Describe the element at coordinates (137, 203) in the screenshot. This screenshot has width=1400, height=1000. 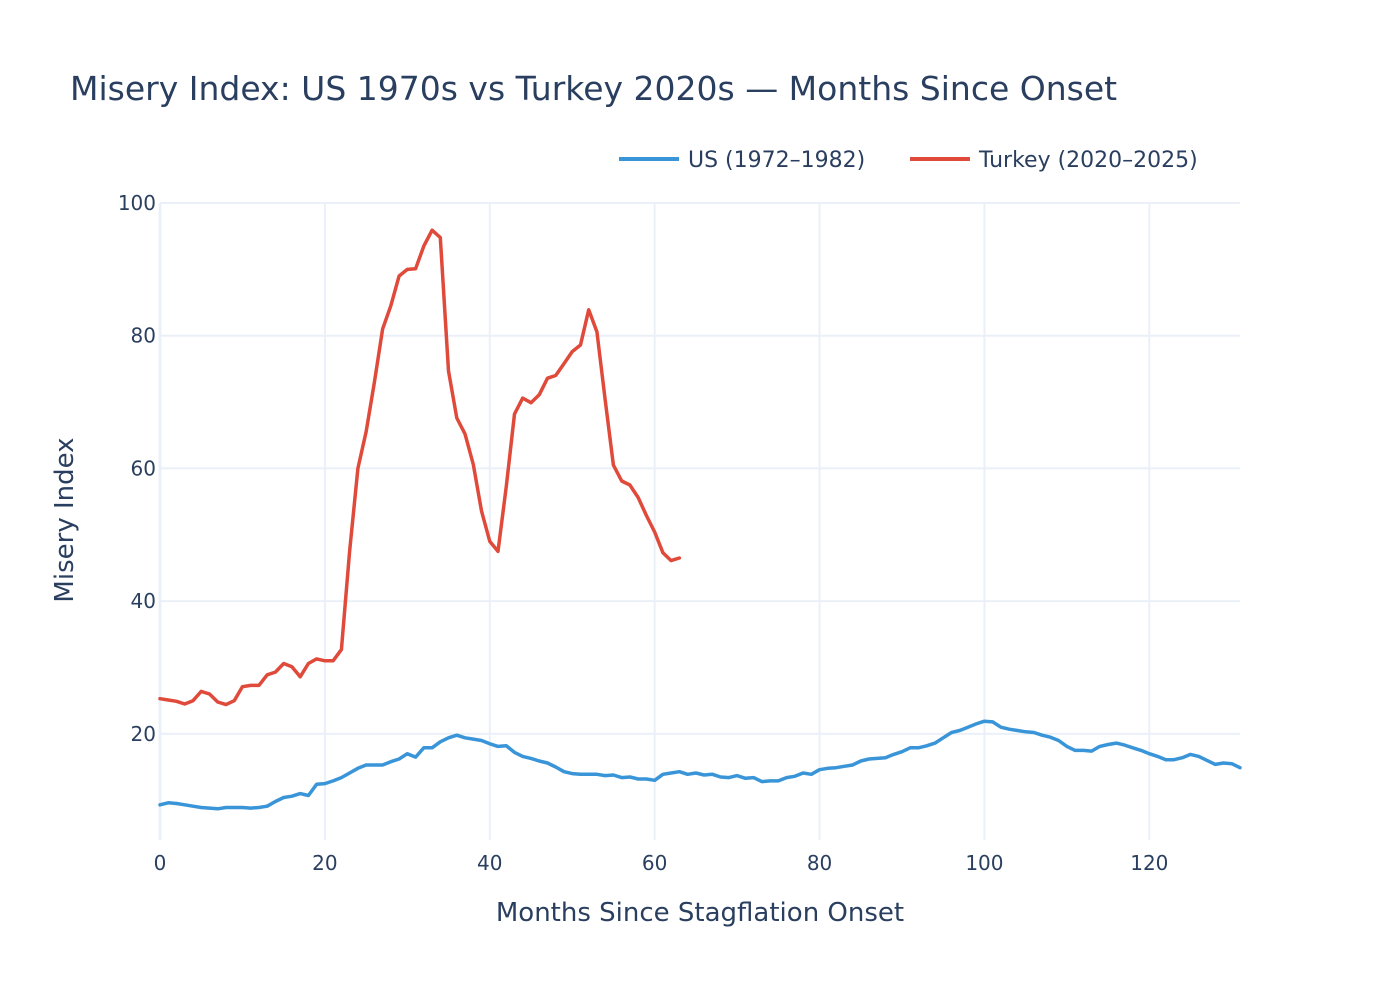
I see `y-tick-label-100: 100` at that location.